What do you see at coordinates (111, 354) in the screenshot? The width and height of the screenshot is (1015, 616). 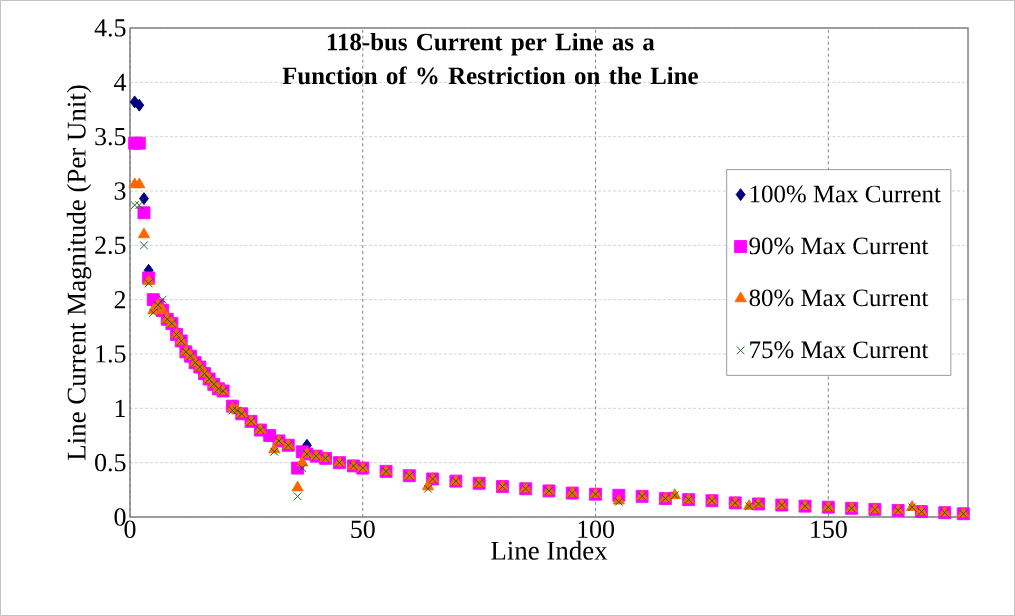 I see `y-tick-label: 1.5` at bounding box center [111, 354].